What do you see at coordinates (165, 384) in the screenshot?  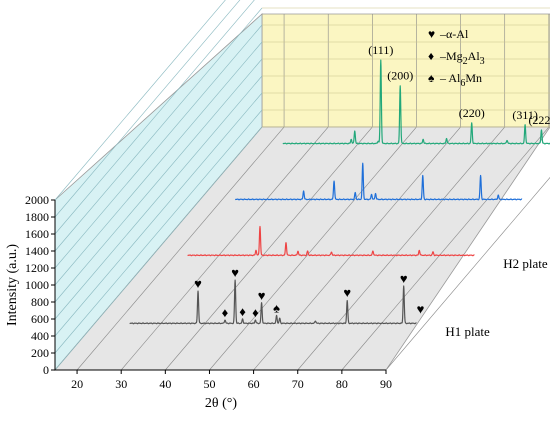 I see `x-tick-label: 40` at bounding box center [165, 384].